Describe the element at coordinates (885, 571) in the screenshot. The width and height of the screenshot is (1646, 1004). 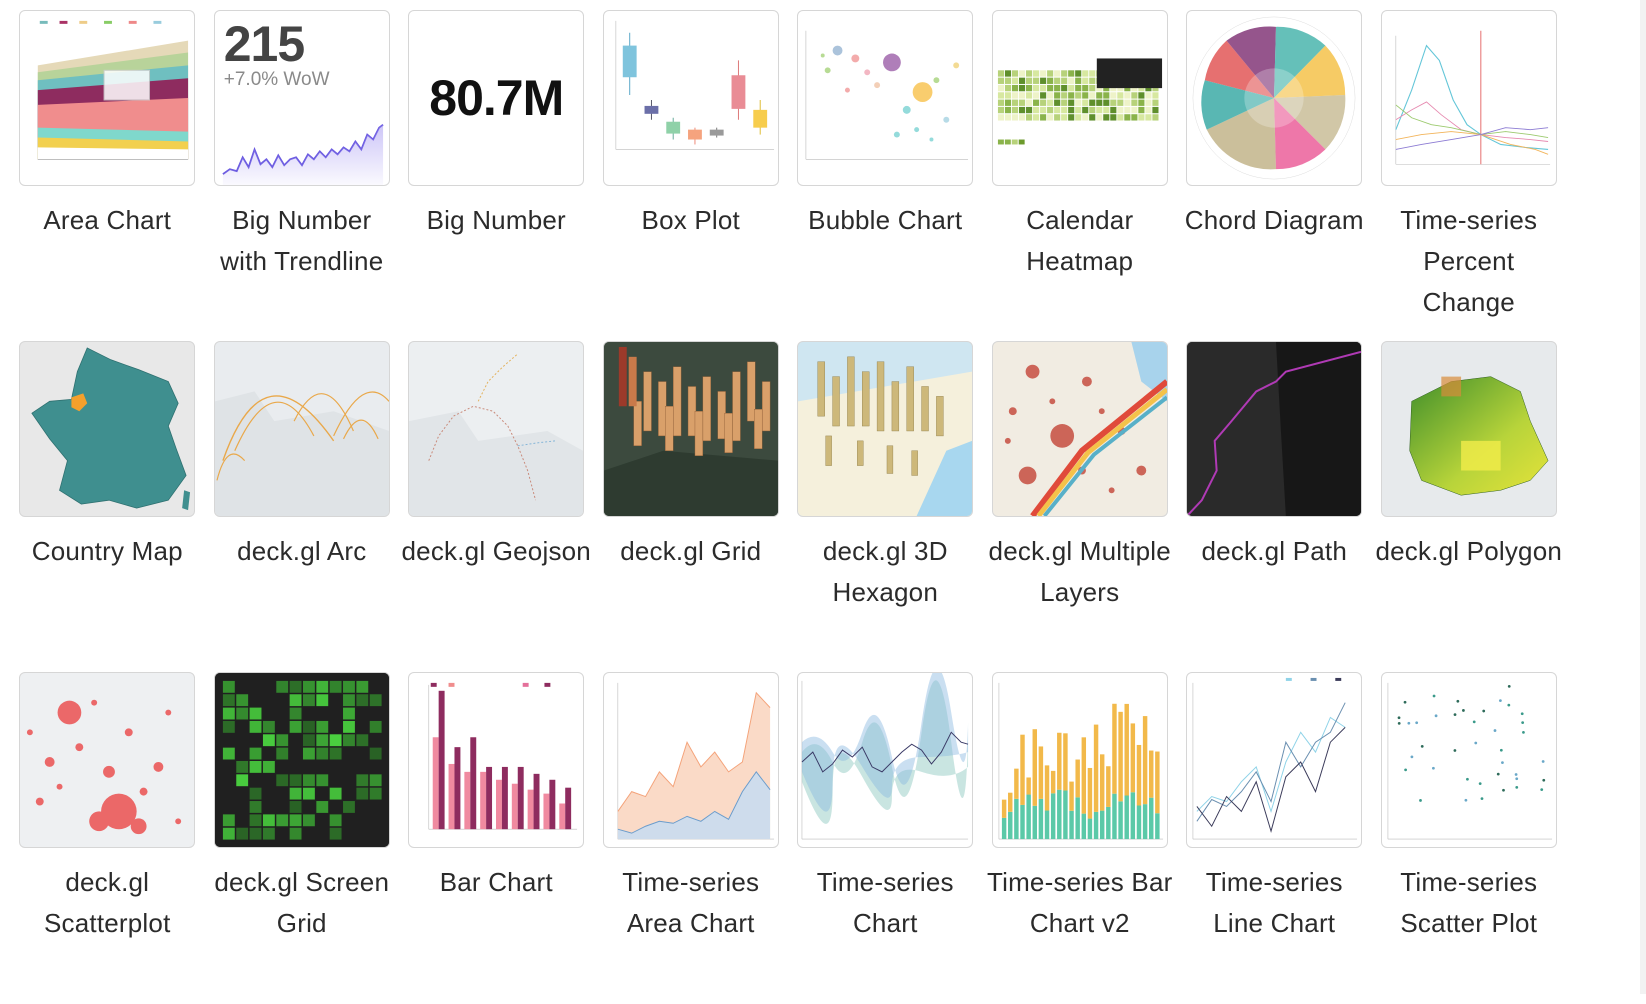
I see `chart-card-label: deck.gl 3D Hexagon` at that location.